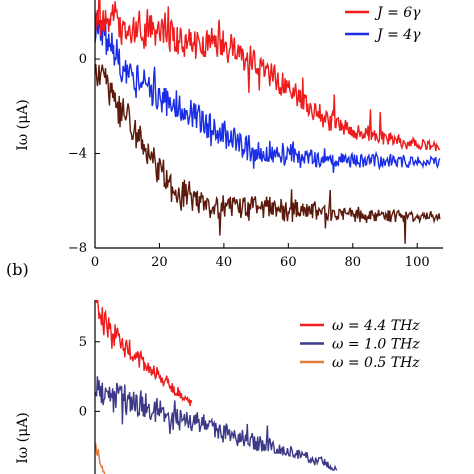 The height and width of the screenshot is (474, 474). Describe the element at coordinates (353, 262) in the screenshot. I see `a-x-tick-label: 80` at that location.